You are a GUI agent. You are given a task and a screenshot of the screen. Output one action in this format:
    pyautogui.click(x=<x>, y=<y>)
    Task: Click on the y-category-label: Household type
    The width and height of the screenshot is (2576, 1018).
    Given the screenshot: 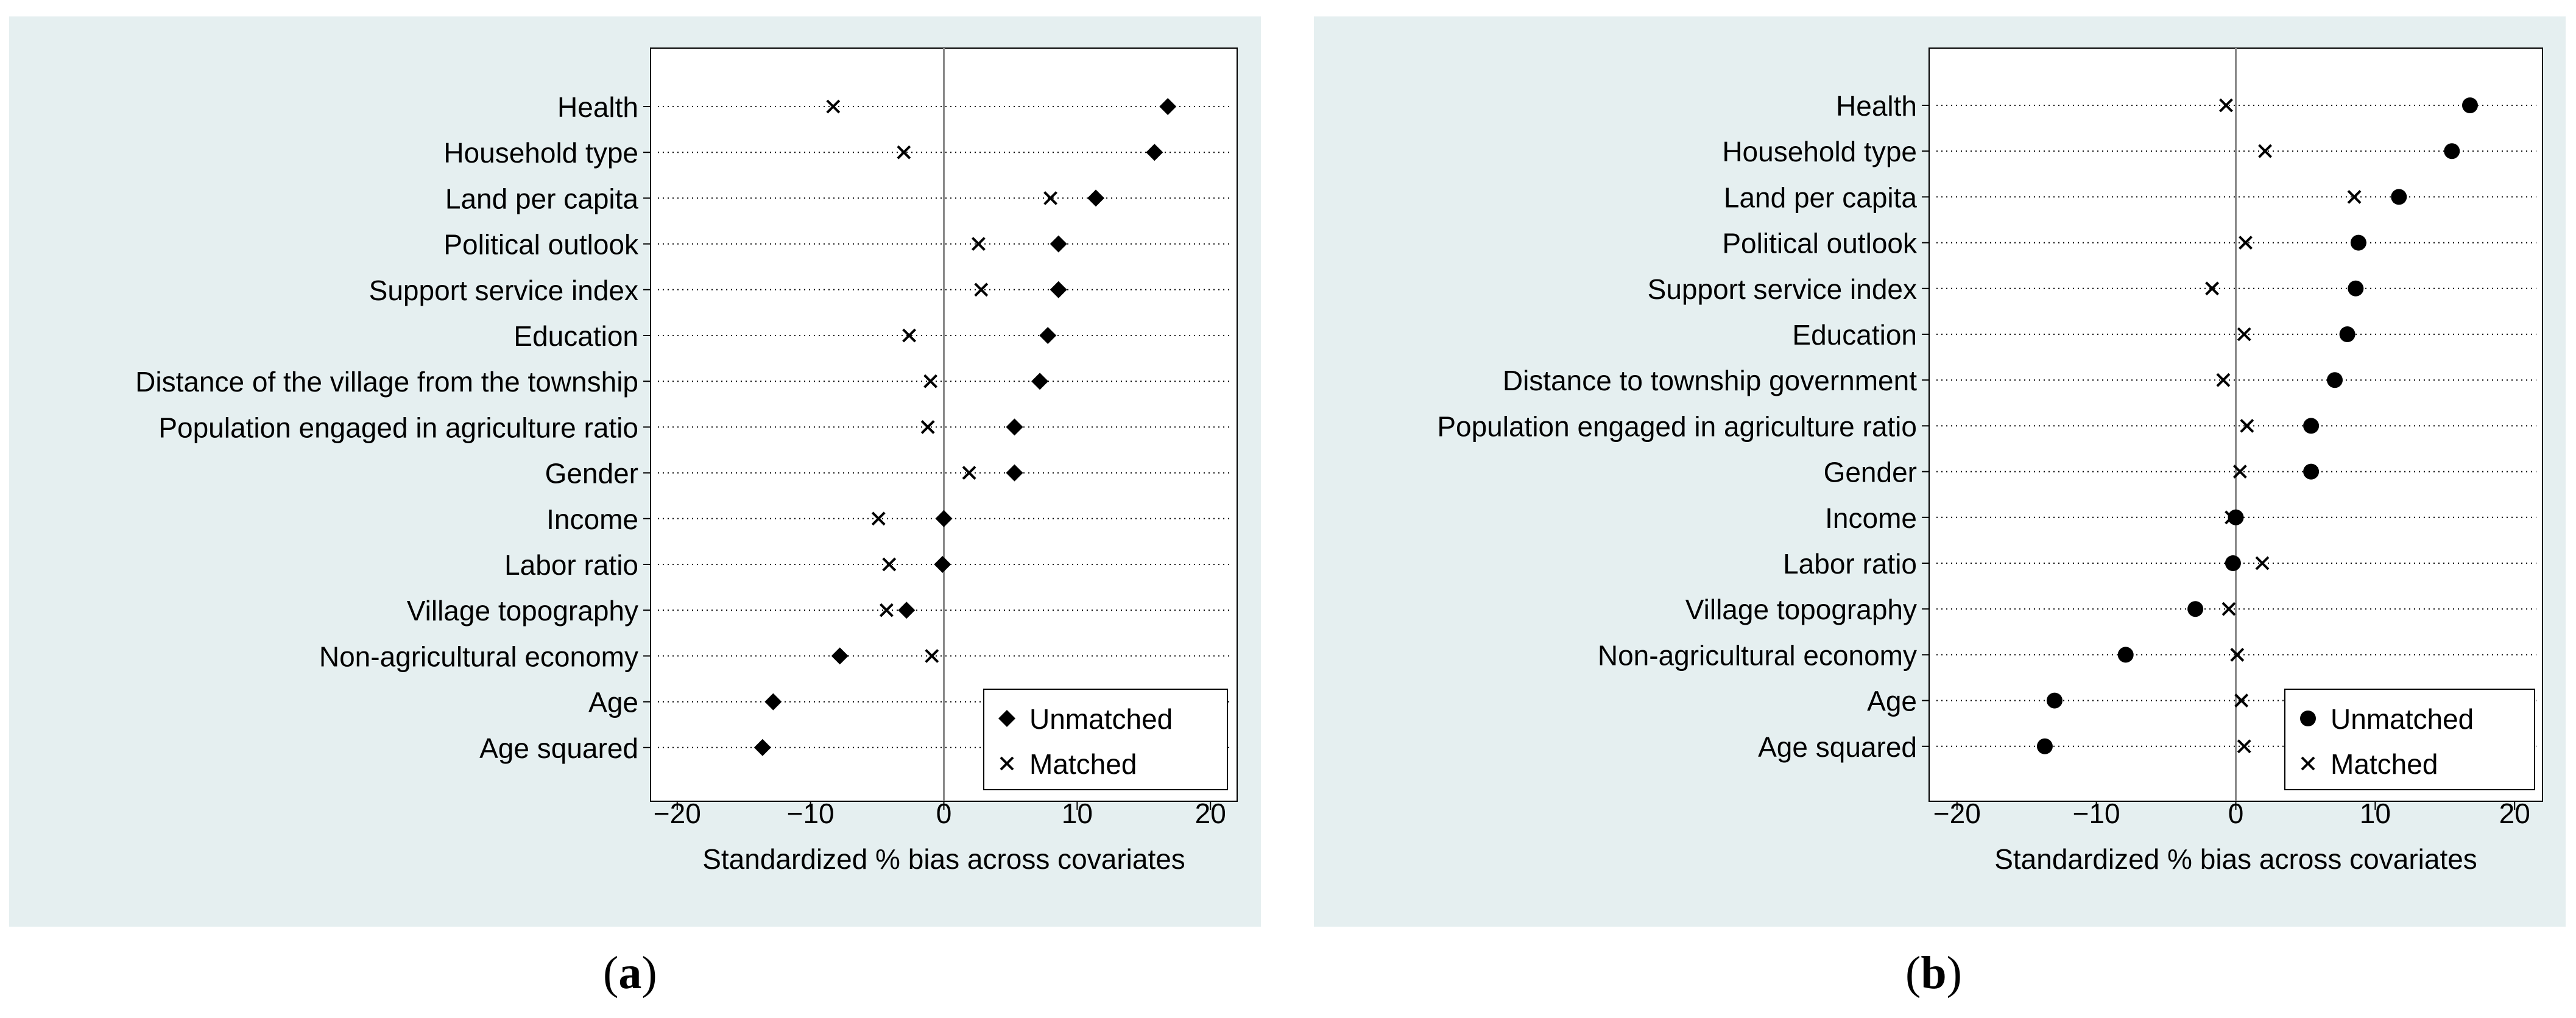 What is the action you would take?
    pyautogui.click(x=540, y=153)
    